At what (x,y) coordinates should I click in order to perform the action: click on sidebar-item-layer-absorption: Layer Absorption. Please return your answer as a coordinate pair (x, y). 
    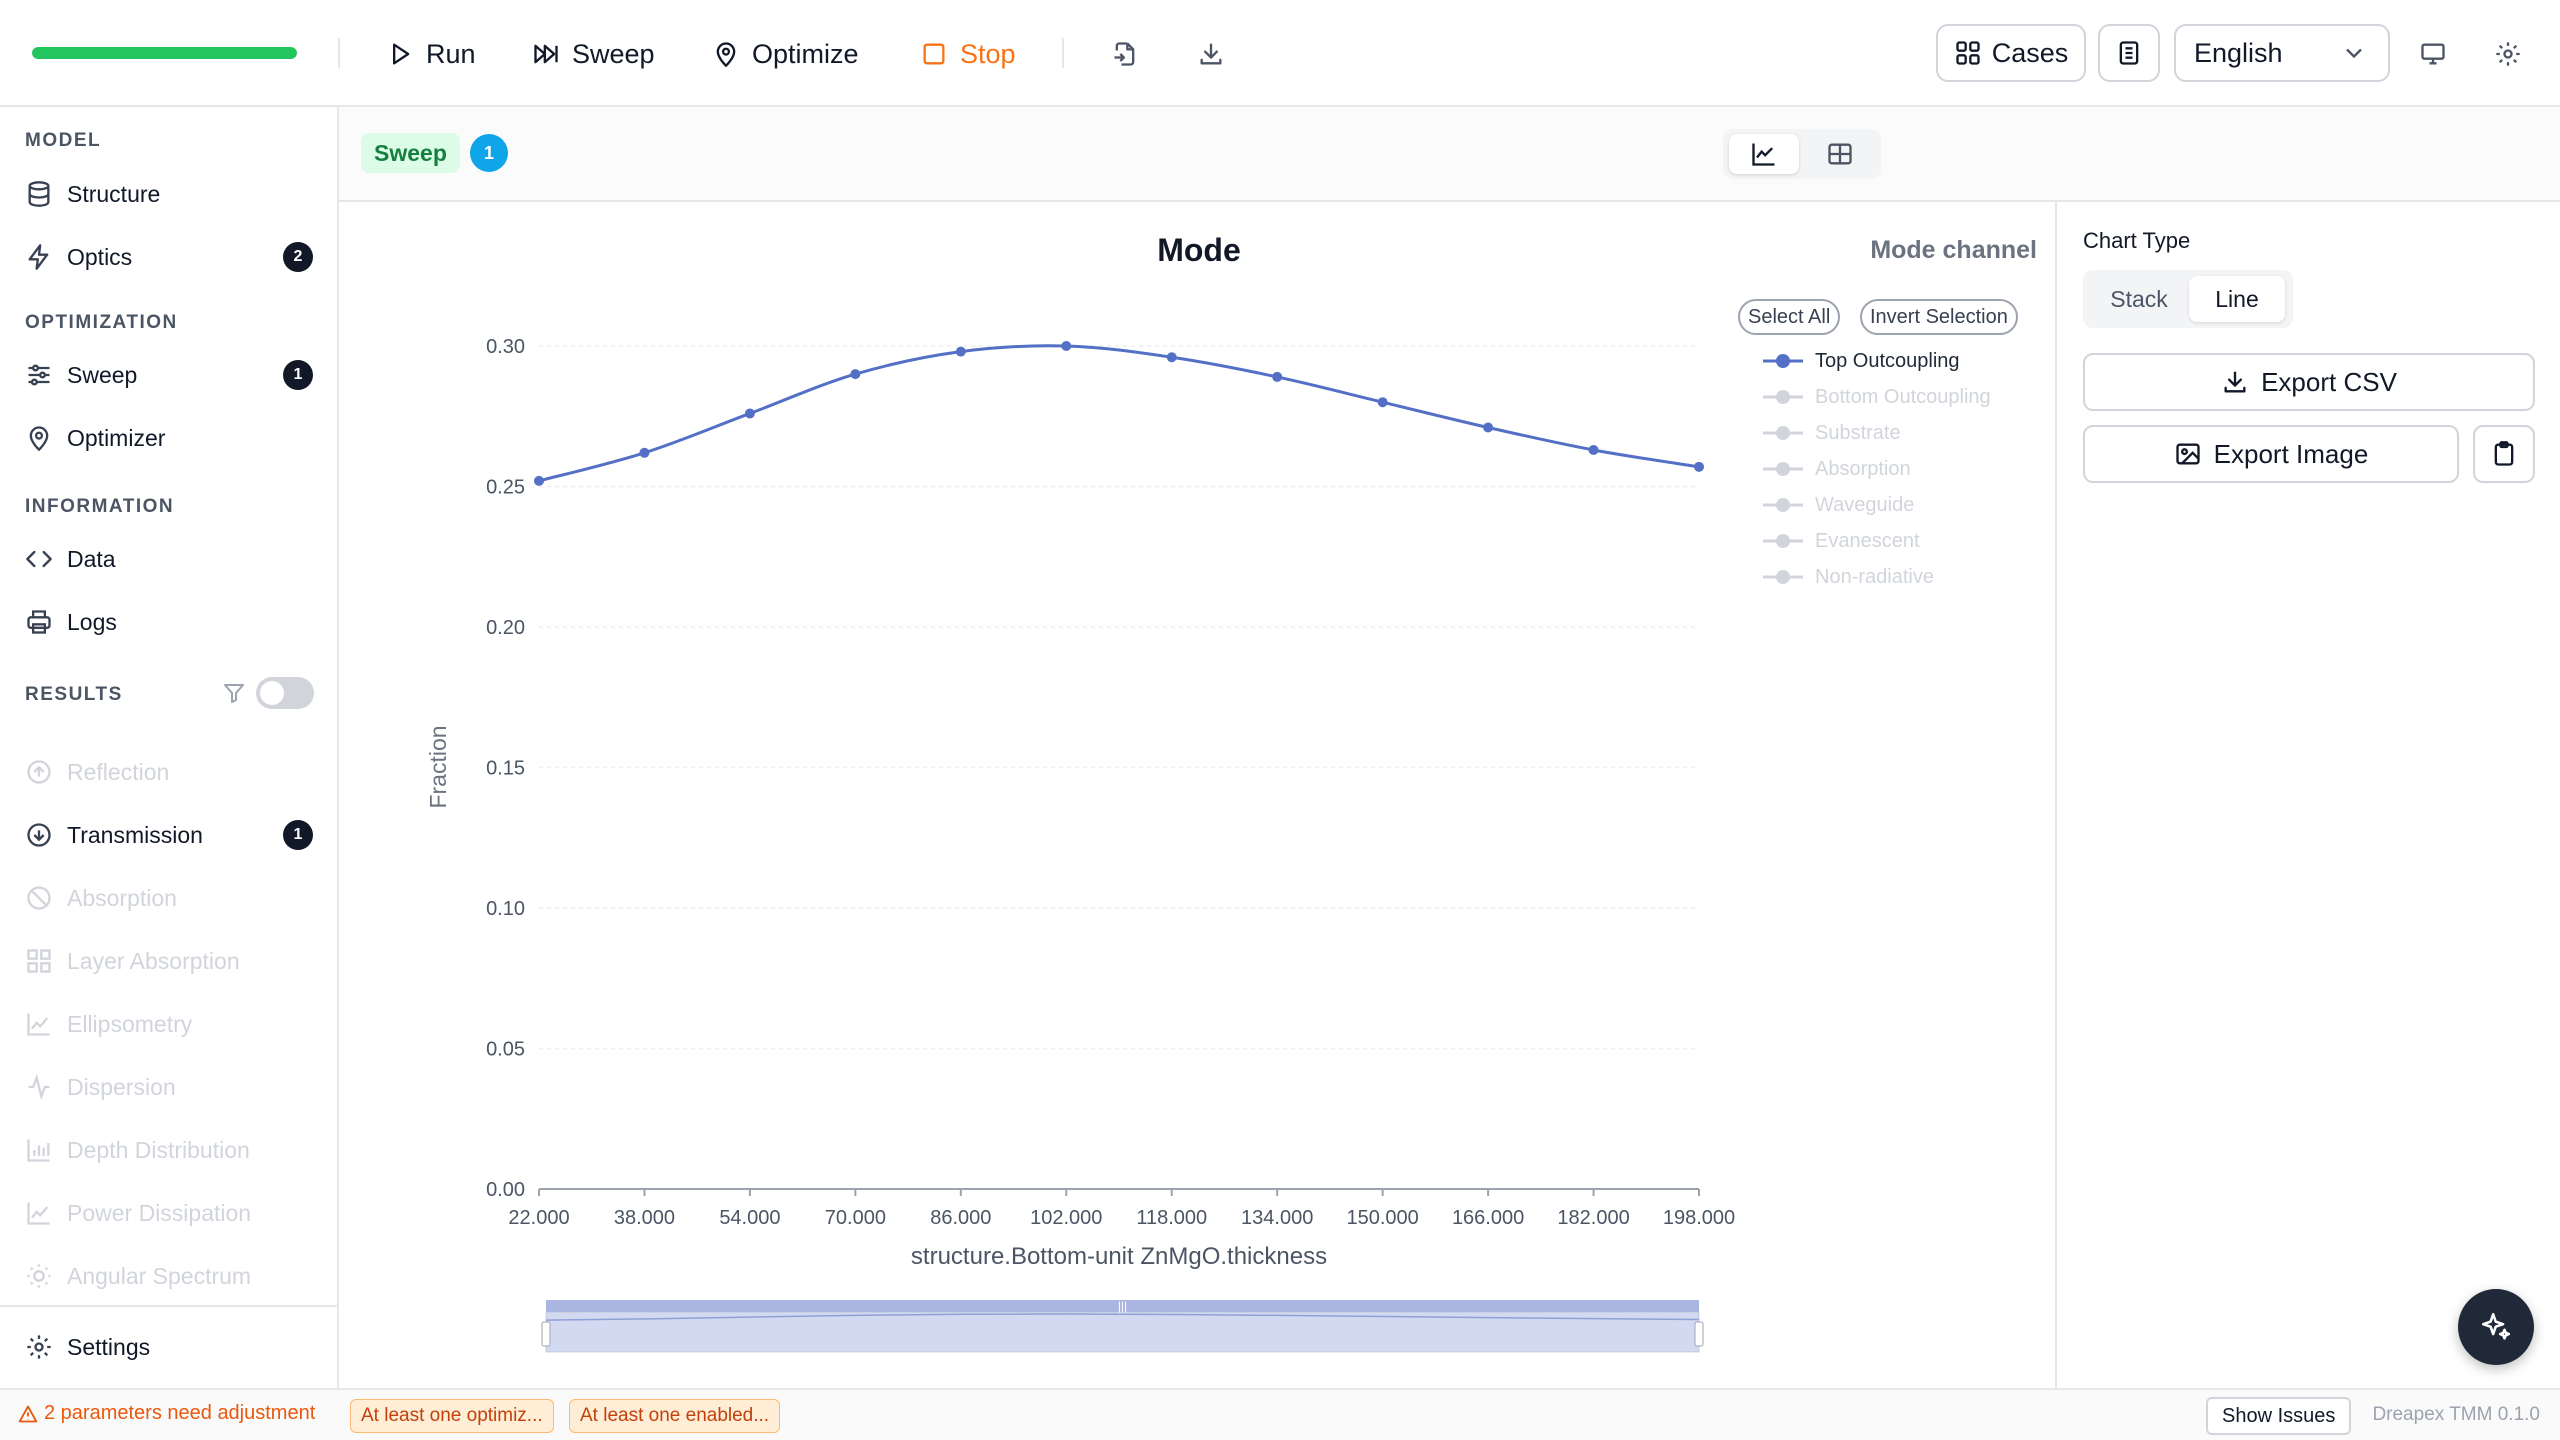
    Looking at the image, I should click on (170, 961).